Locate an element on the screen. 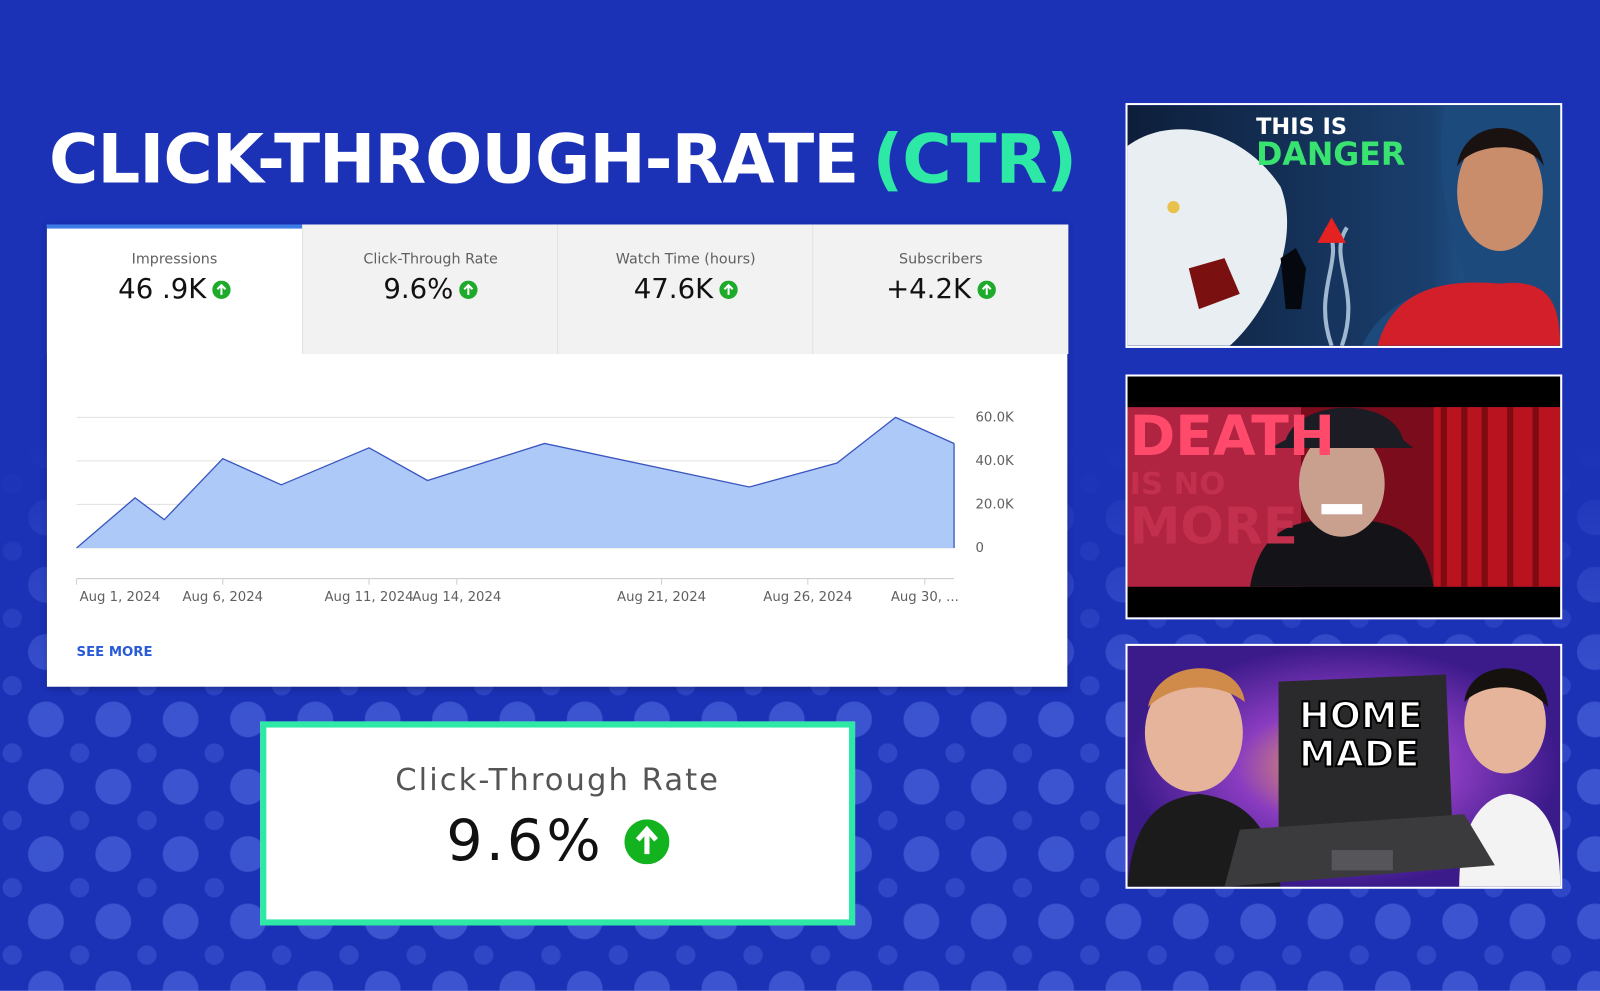 The image size is (1600, 991). title-text: CLICK-THROUGH-RATE is located at coordinates (453, 159).